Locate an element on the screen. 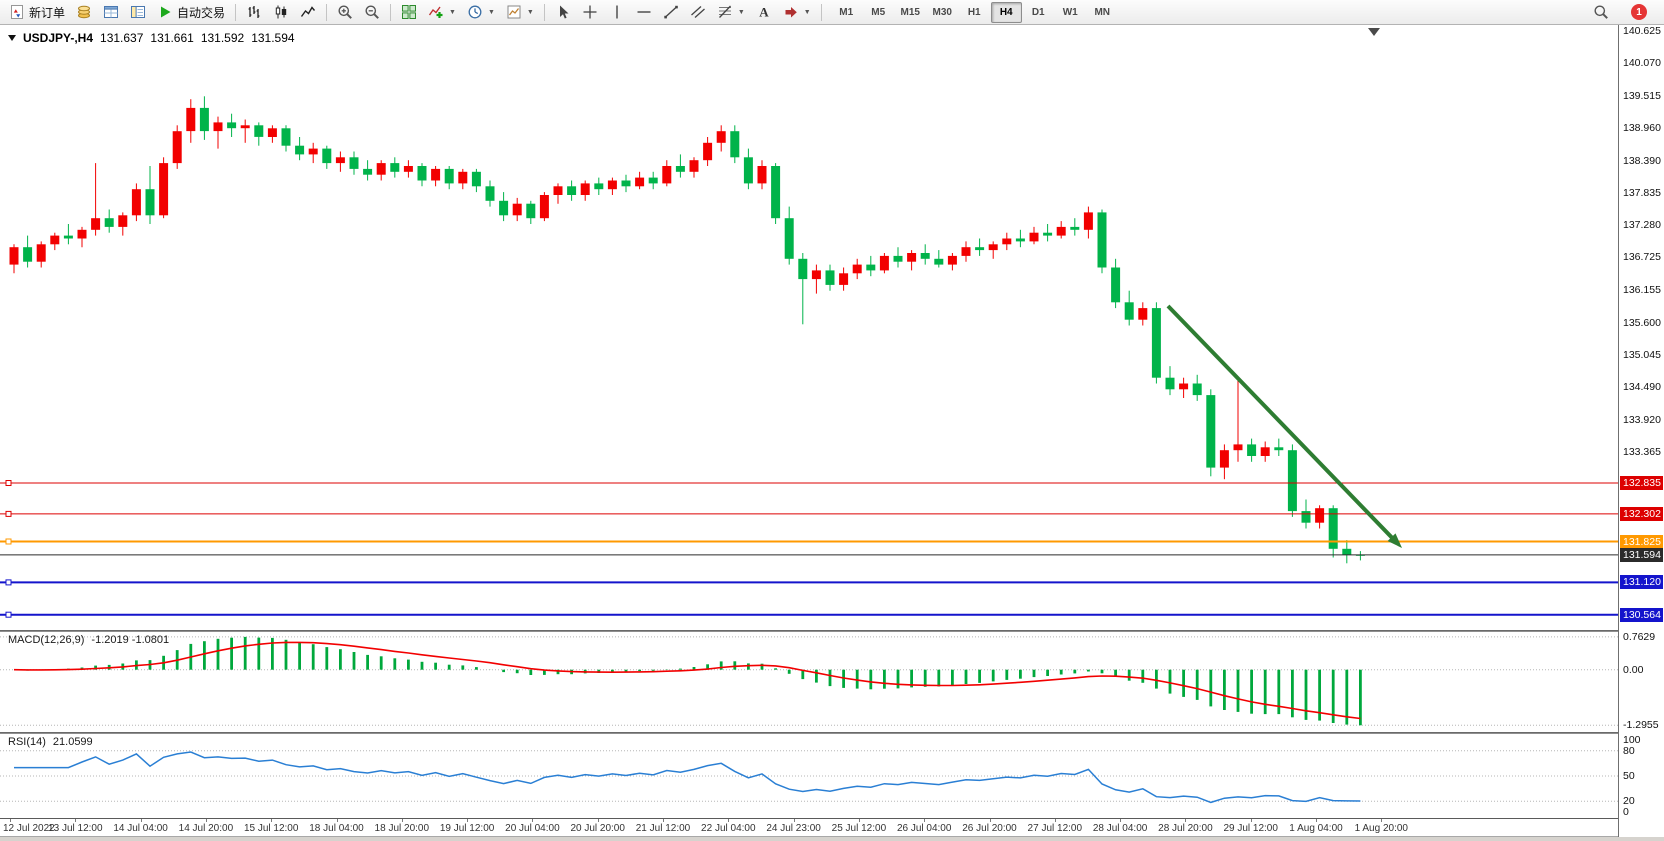  macd-canvas is located at coordinates (809, 681).